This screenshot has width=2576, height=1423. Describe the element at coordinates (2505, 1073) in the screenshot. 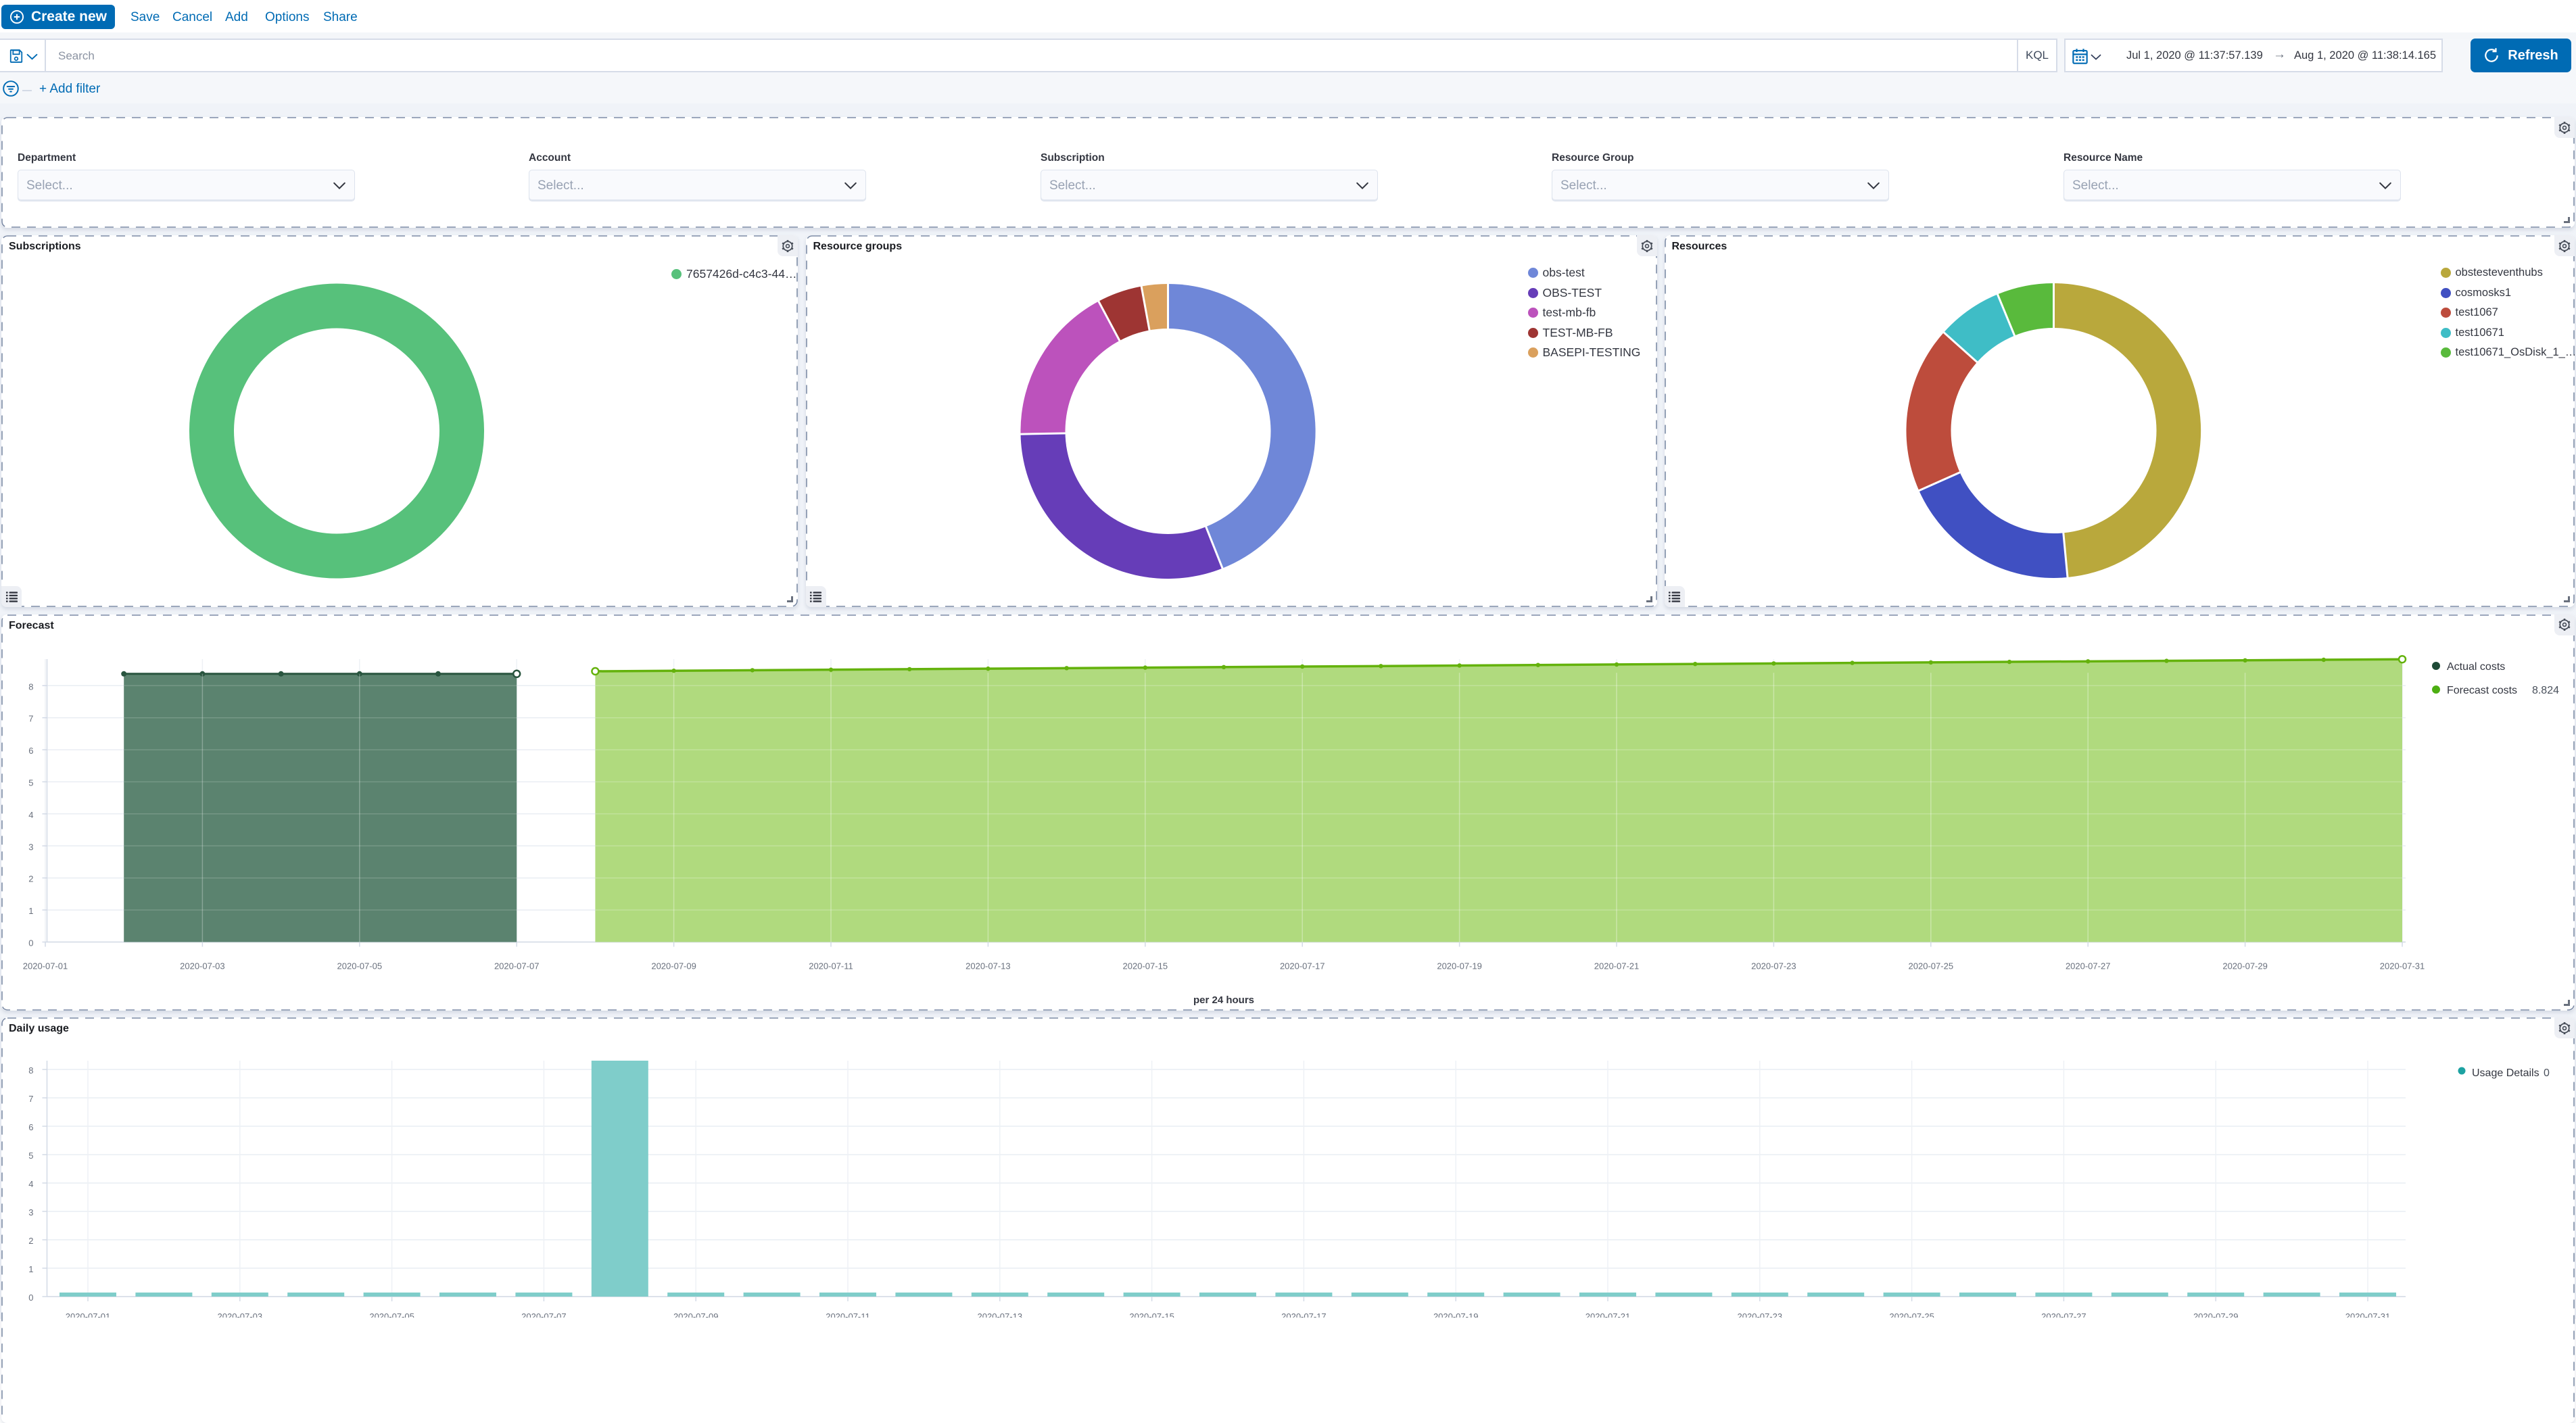

I see `svg-text: Usage Details` at that location.